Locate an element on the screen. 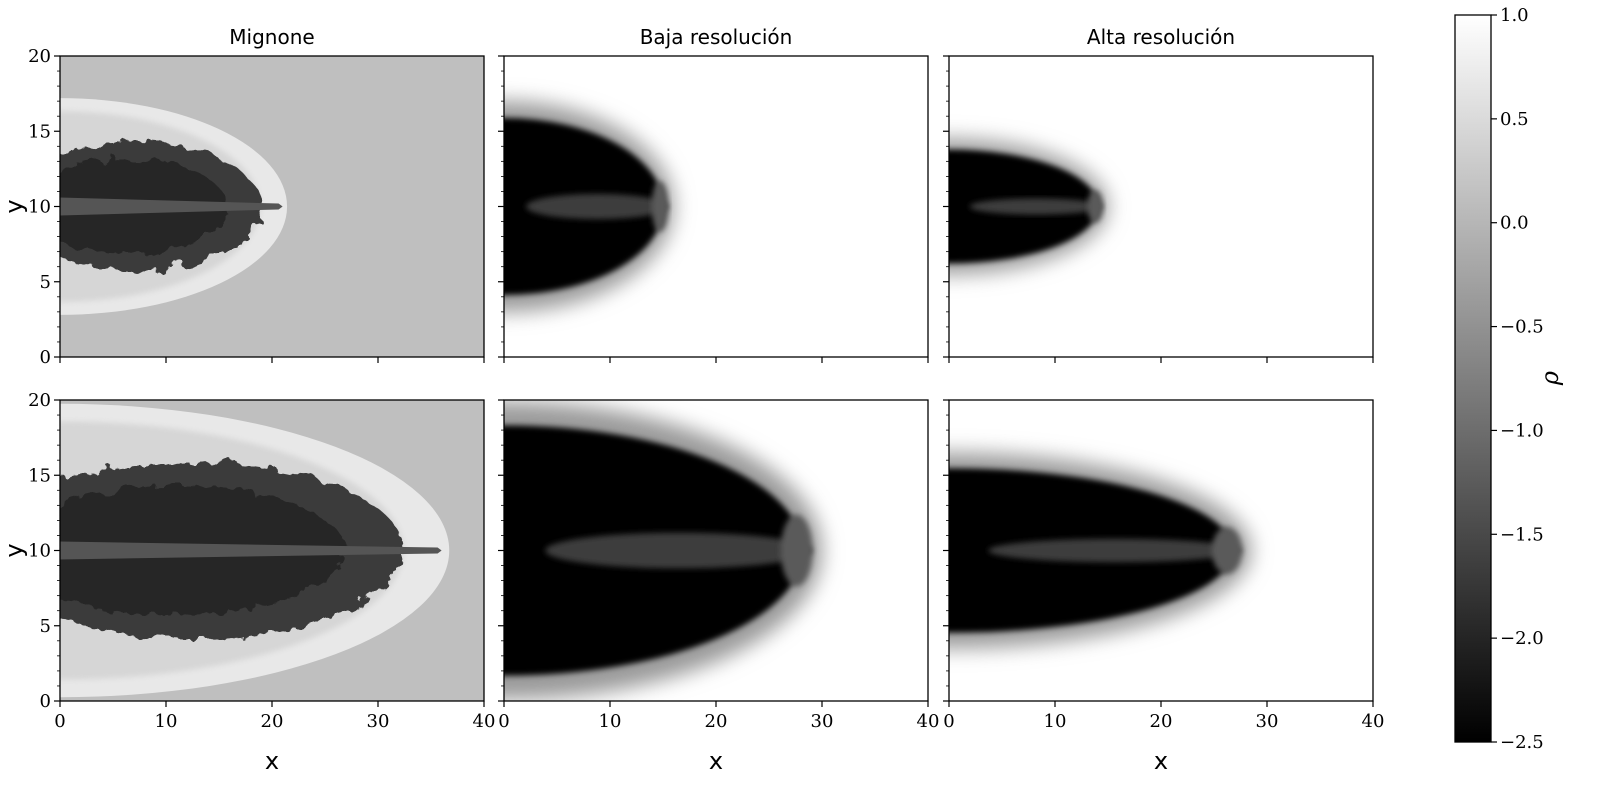 Image resolution: width=1600 pixels, height=800 pixels. colorbar-tick-label: 0.5 is located at coordinates (1514, 119).